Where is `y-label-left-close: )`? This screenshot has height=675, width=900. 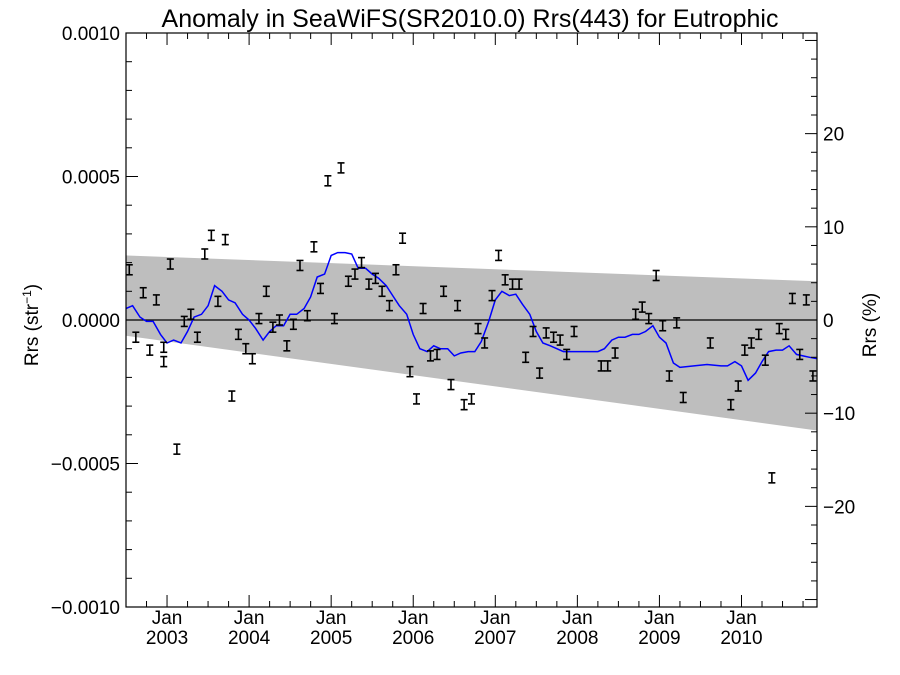
y-label-left-close: ) is located at coordinates (32, 287).